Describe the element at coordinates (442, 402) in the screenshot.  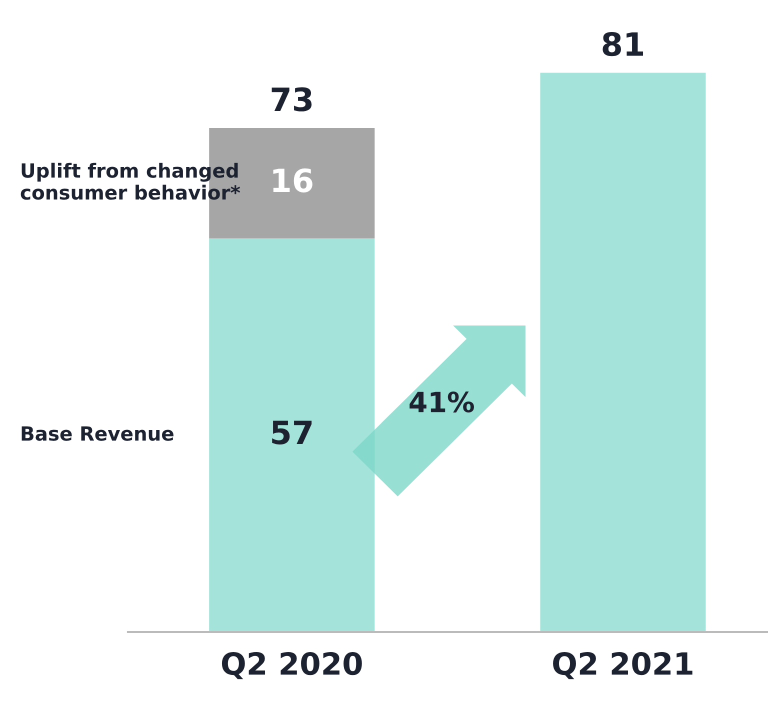
I see `annotation: 41%` at that location.